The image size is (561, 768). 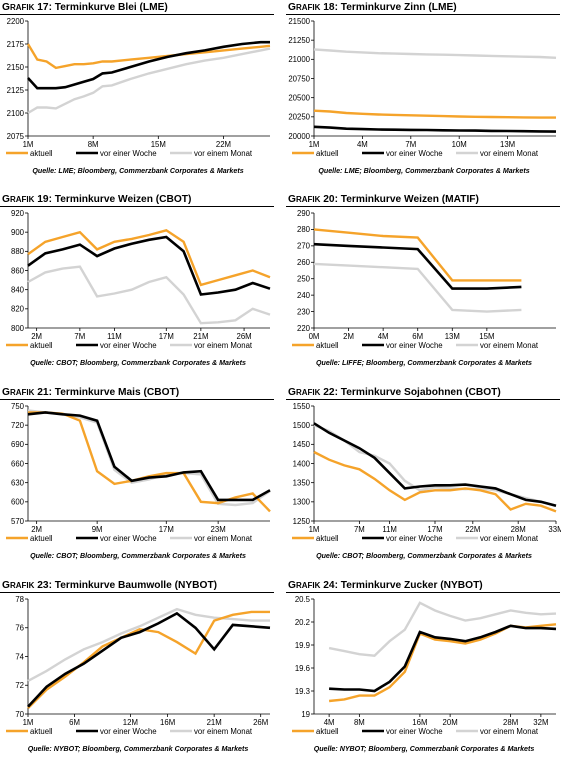 What do you see at coordinates (260, 722) in the screenshot?
I see `x-tick-label: 26M` at bounding box center [260, 722].